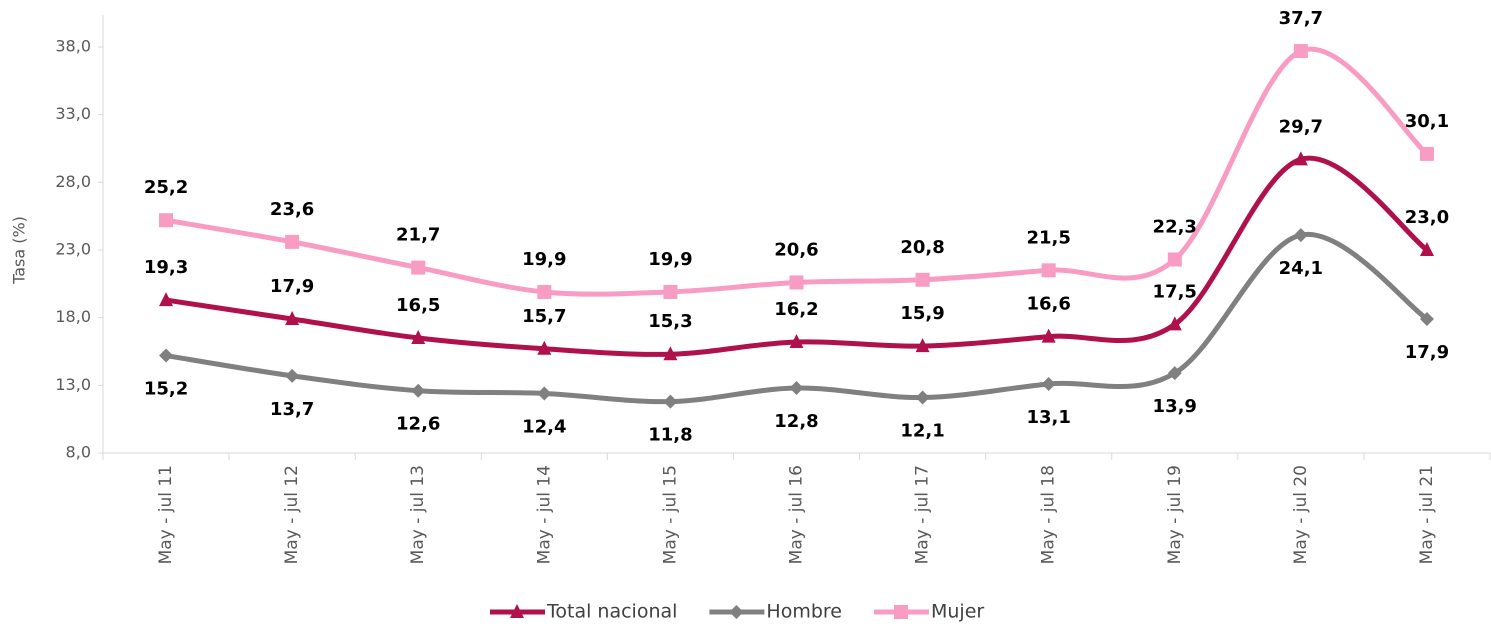 This screenshot has width=1491, height=630. I want to click on data-label: 22,3, so click(1175, 226).